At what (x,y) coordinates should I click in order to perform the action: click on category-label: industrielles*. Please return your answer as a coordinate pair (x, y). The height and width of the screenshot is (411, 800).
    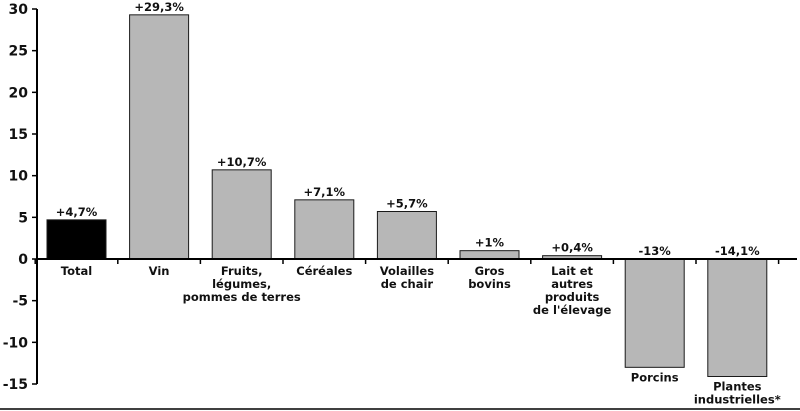
    Looking at the image, I should click on (737, 400).